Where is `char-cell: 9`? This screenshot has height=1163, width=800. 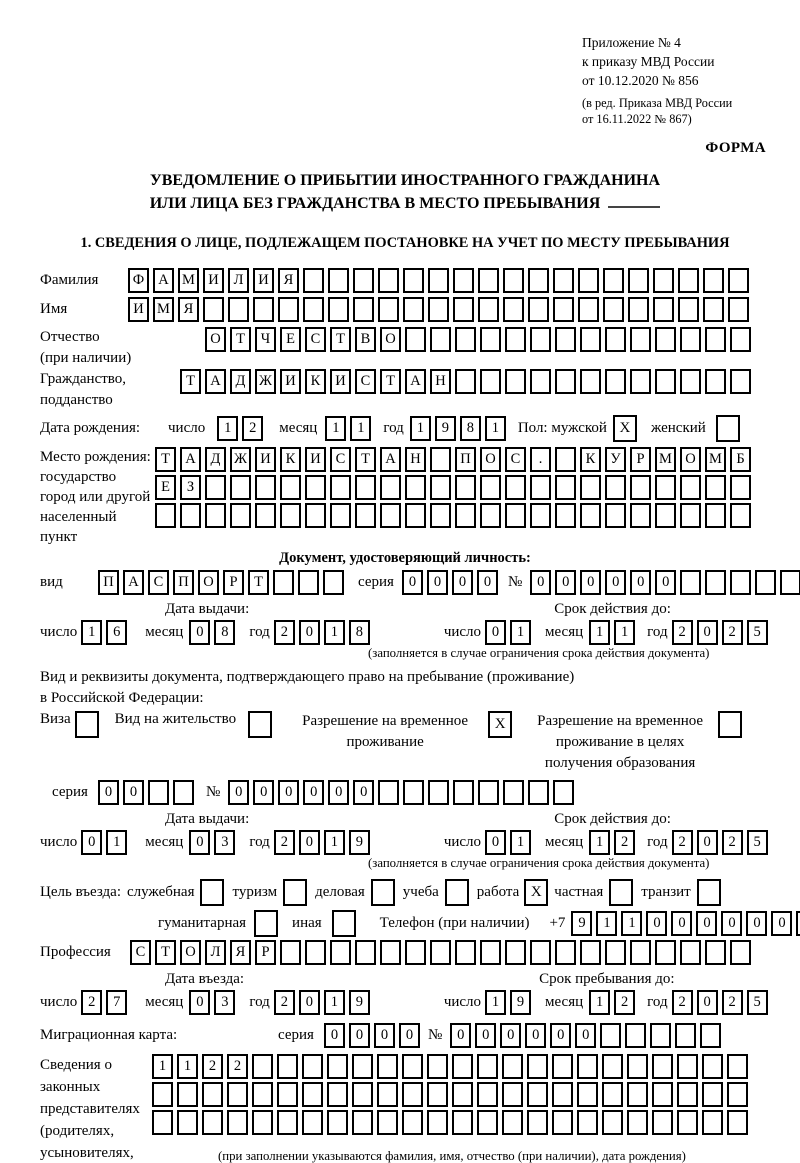
char-cell: 9 is located at coordinates (521, 1003).